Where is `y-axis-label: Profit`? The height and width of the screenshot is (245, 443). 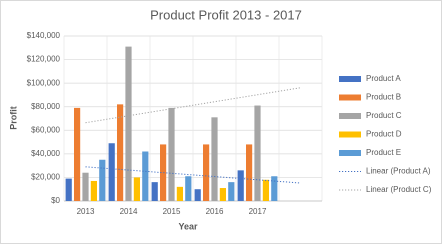
y-axis-label: Profit is located at coordinates (13, 118).